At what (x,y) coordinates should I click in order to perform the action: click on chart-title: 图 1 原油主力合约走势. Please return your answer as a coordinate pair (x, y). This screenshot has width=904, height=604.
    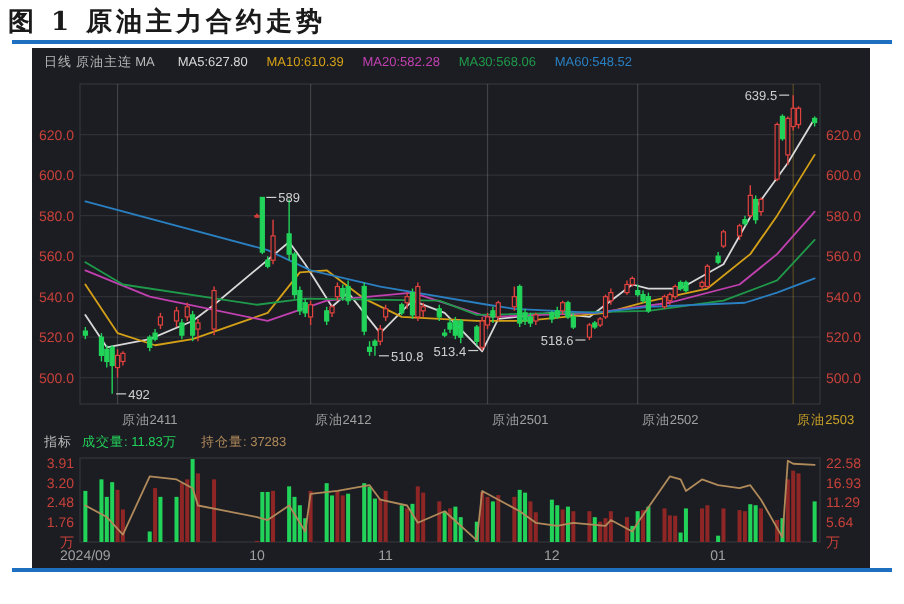
    Looking at the image, I should click on (167, 22).